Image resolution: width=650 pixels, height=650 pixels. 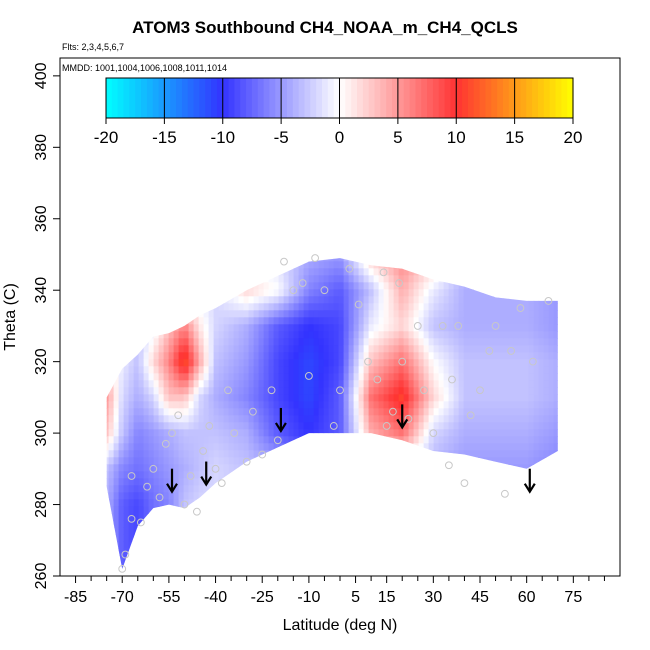 What do you see at coordinates (215, 597) in the screenshot?
I see `x-tick-label: -40` at bounding box center [215, 597].